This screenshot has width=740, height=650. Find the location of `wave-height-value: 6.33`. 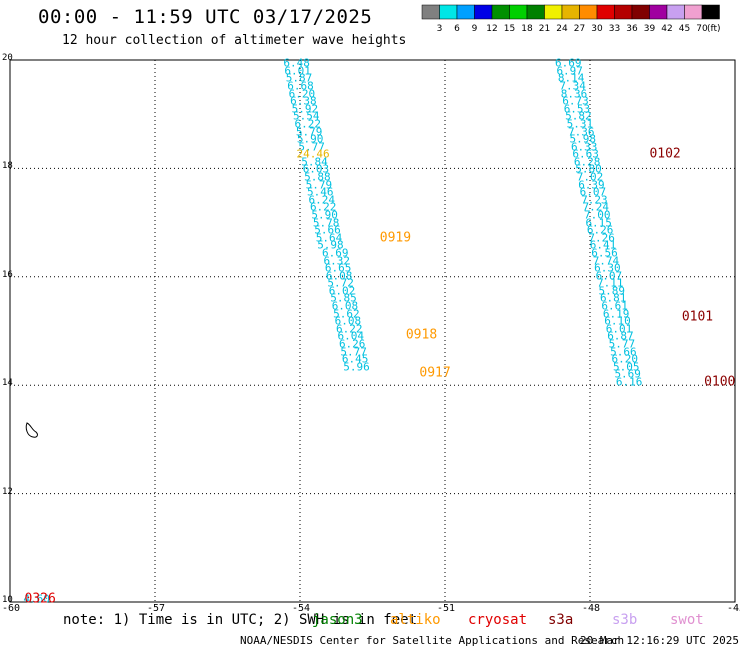

wave-height-value: 6.33 is located at coordinates (584, 147).